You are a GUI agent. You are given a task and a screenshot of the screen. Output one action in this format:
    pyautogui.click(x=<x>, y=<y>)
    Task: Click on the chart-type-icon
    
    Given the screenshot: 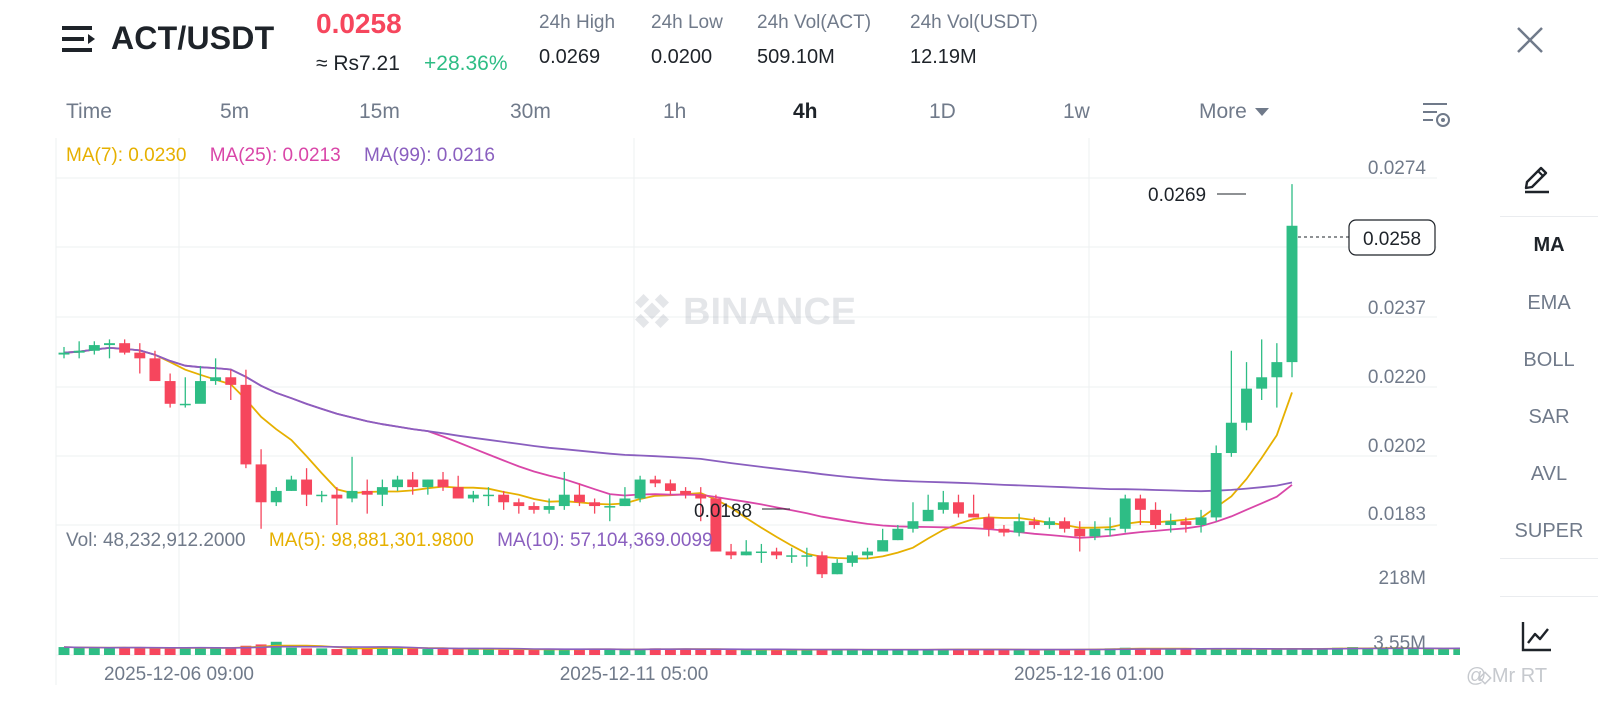 What is the action you would take?
    pyautogui.click(x=1537, y=636)
    